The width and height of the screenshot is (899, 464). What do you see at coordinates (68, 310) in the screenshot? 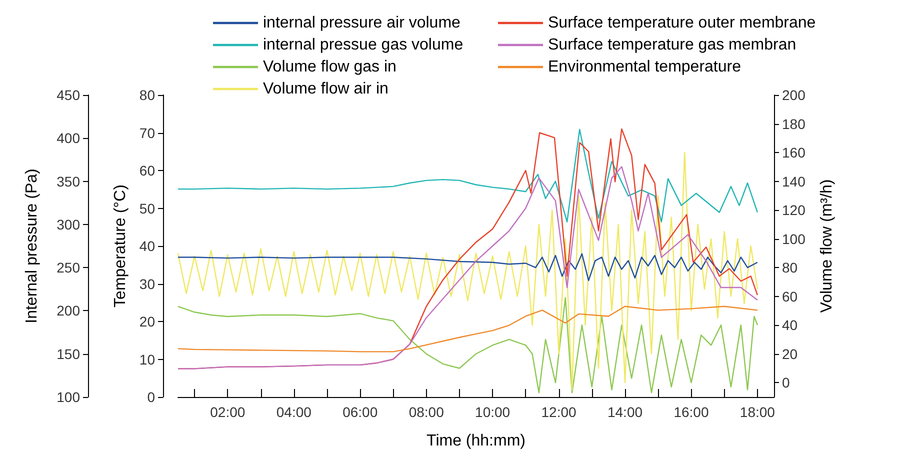
I see `y-tick-label: 200` at bounding box center [68, 310].